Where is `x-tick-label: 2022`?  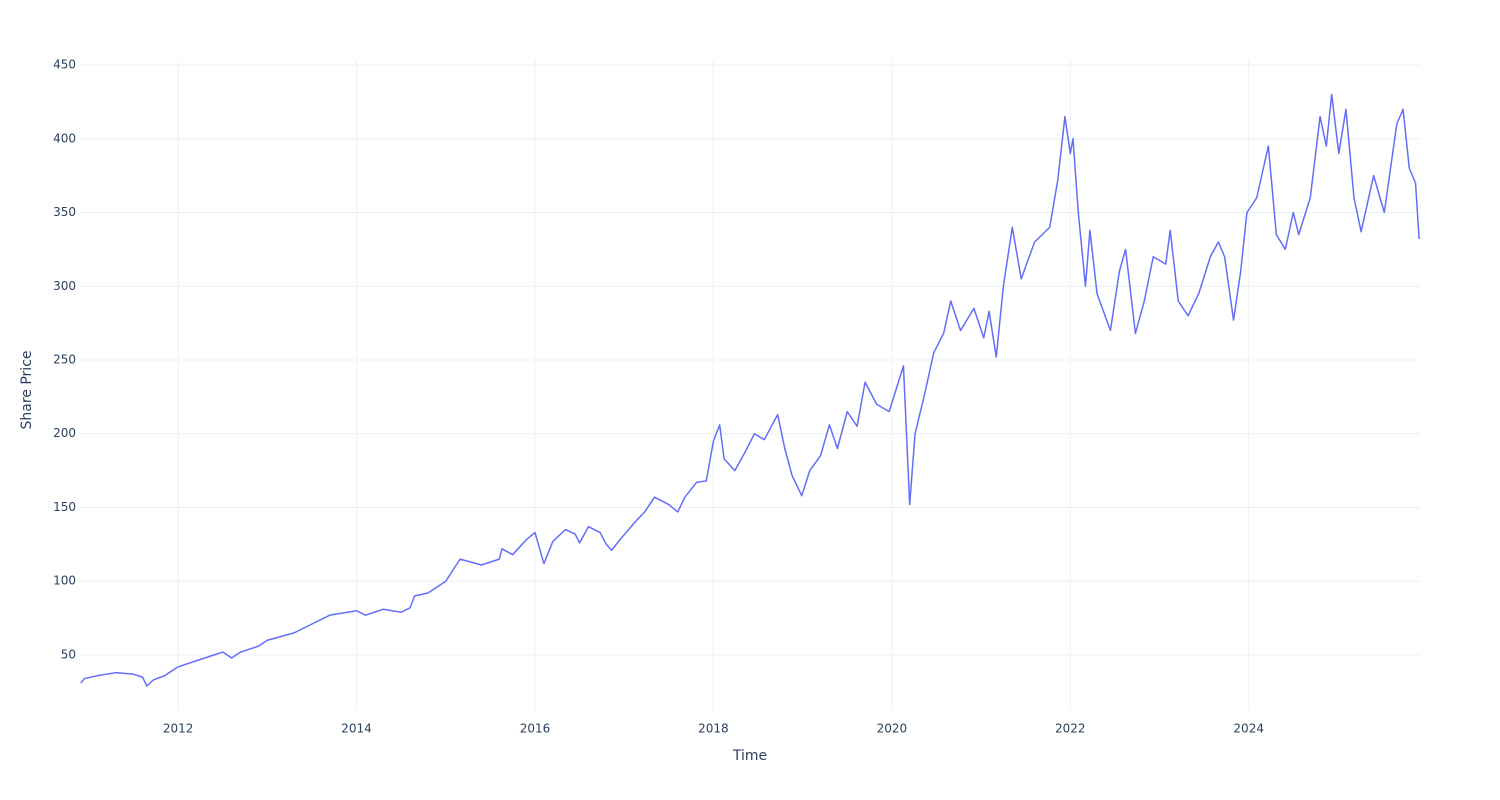 x-tick-label: 2022 is located at coordinates (1070, 729).